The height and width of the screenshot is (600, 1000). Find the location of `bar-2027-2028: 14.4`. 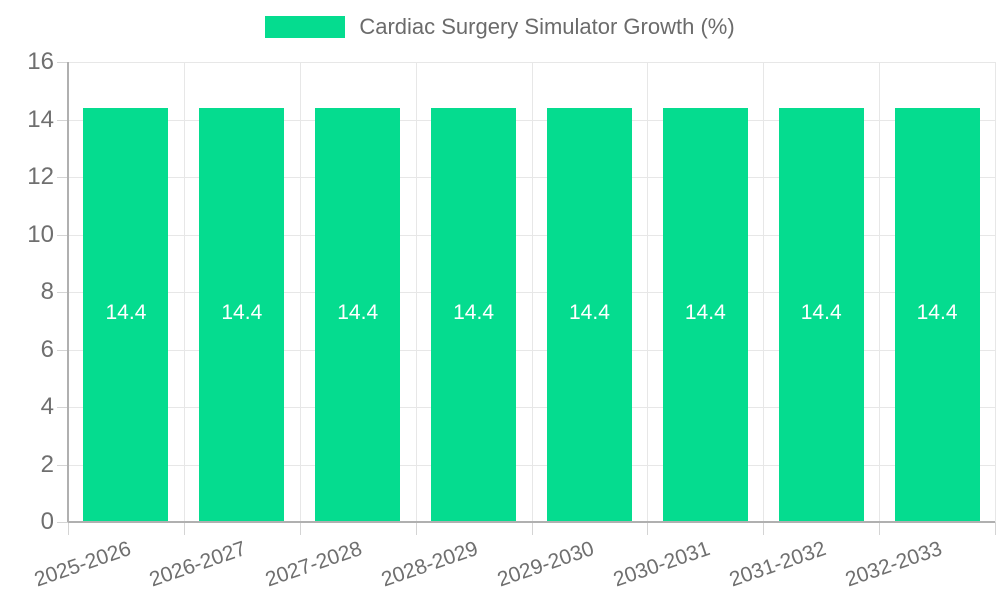

bar-2027-2028: 14.4 is located at coordinates (358, 315).